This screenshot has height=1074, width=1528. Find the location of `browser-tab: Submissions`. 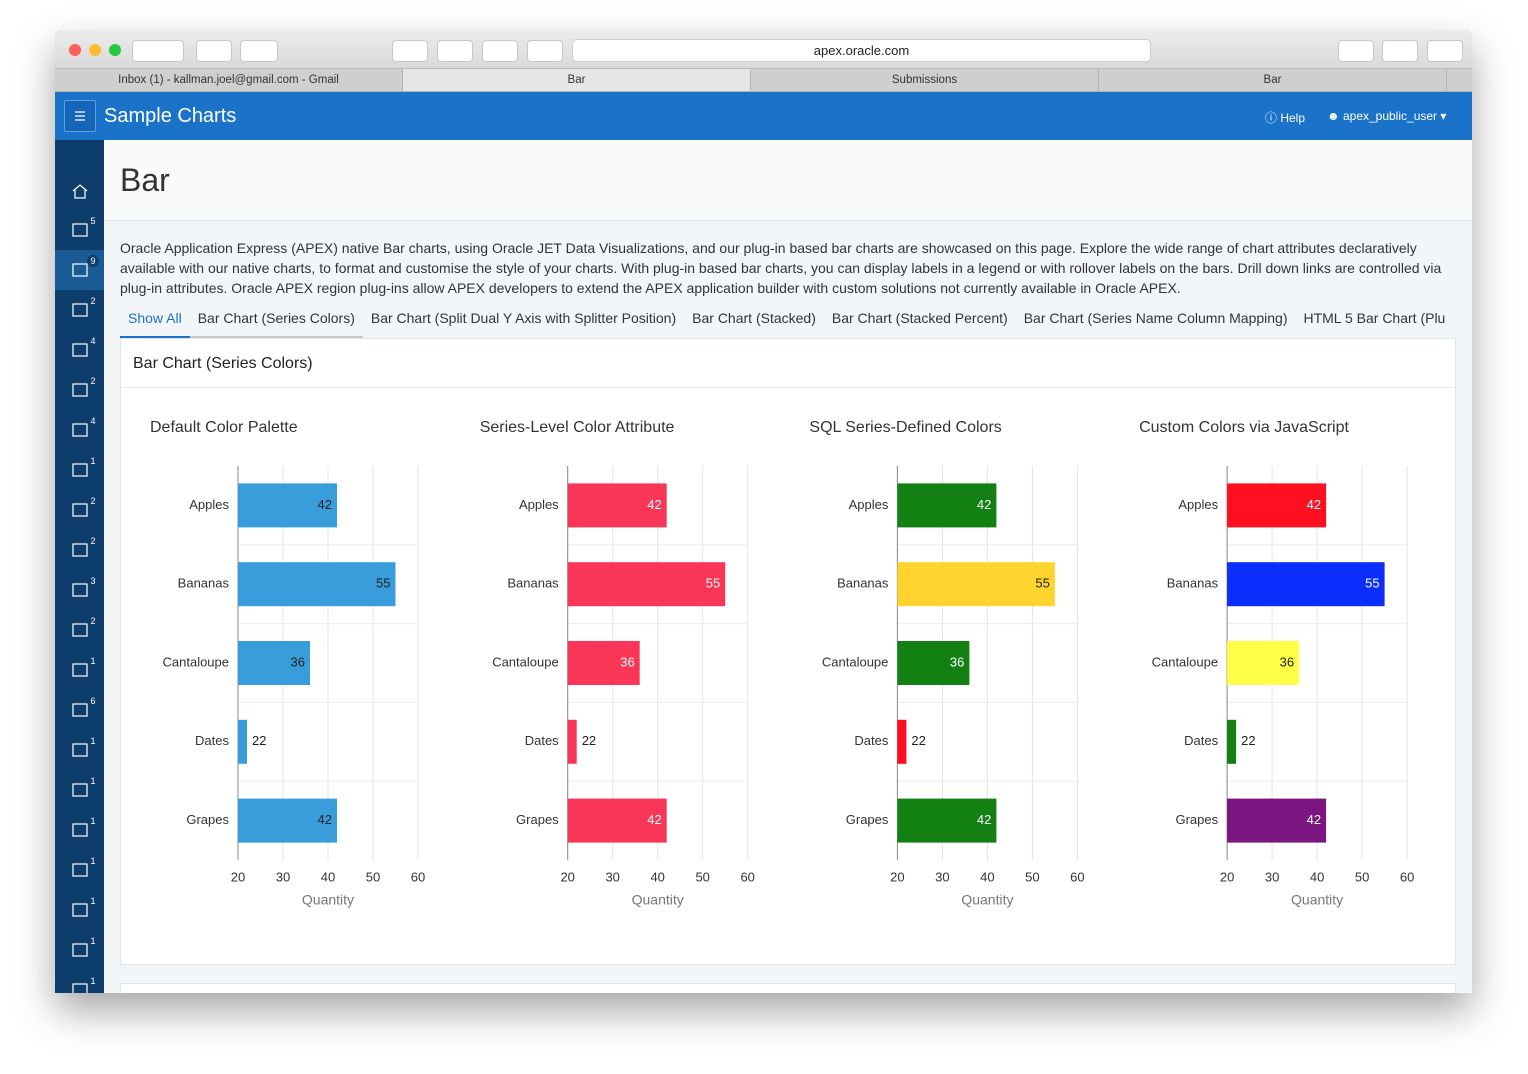

browser-tab: Submissions is located at coordinates (925, 80).